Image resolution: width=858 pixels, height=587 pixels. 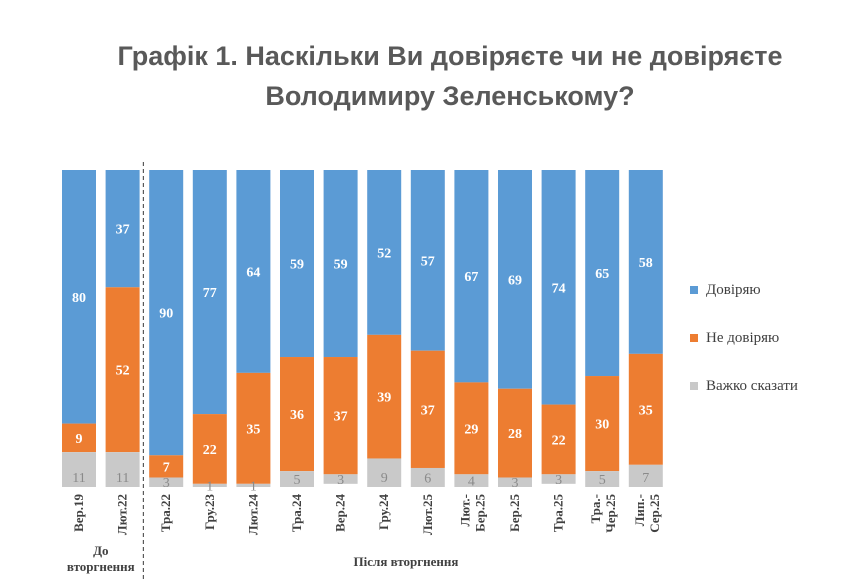 I want to click on legend-swatch-trust, so click(x=694, y=290).